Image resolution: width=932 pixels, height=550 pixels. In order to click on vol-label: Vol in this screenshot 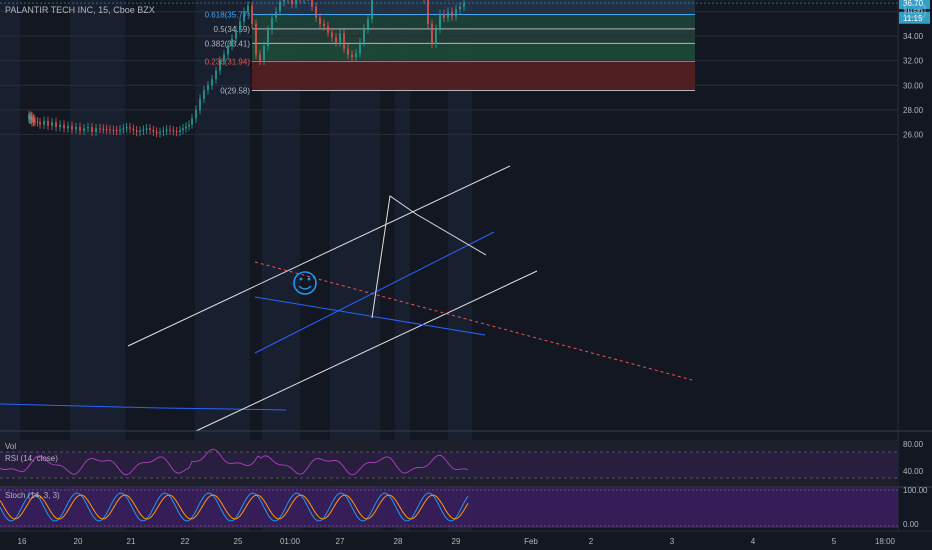, I will do `click(10, 446)`.